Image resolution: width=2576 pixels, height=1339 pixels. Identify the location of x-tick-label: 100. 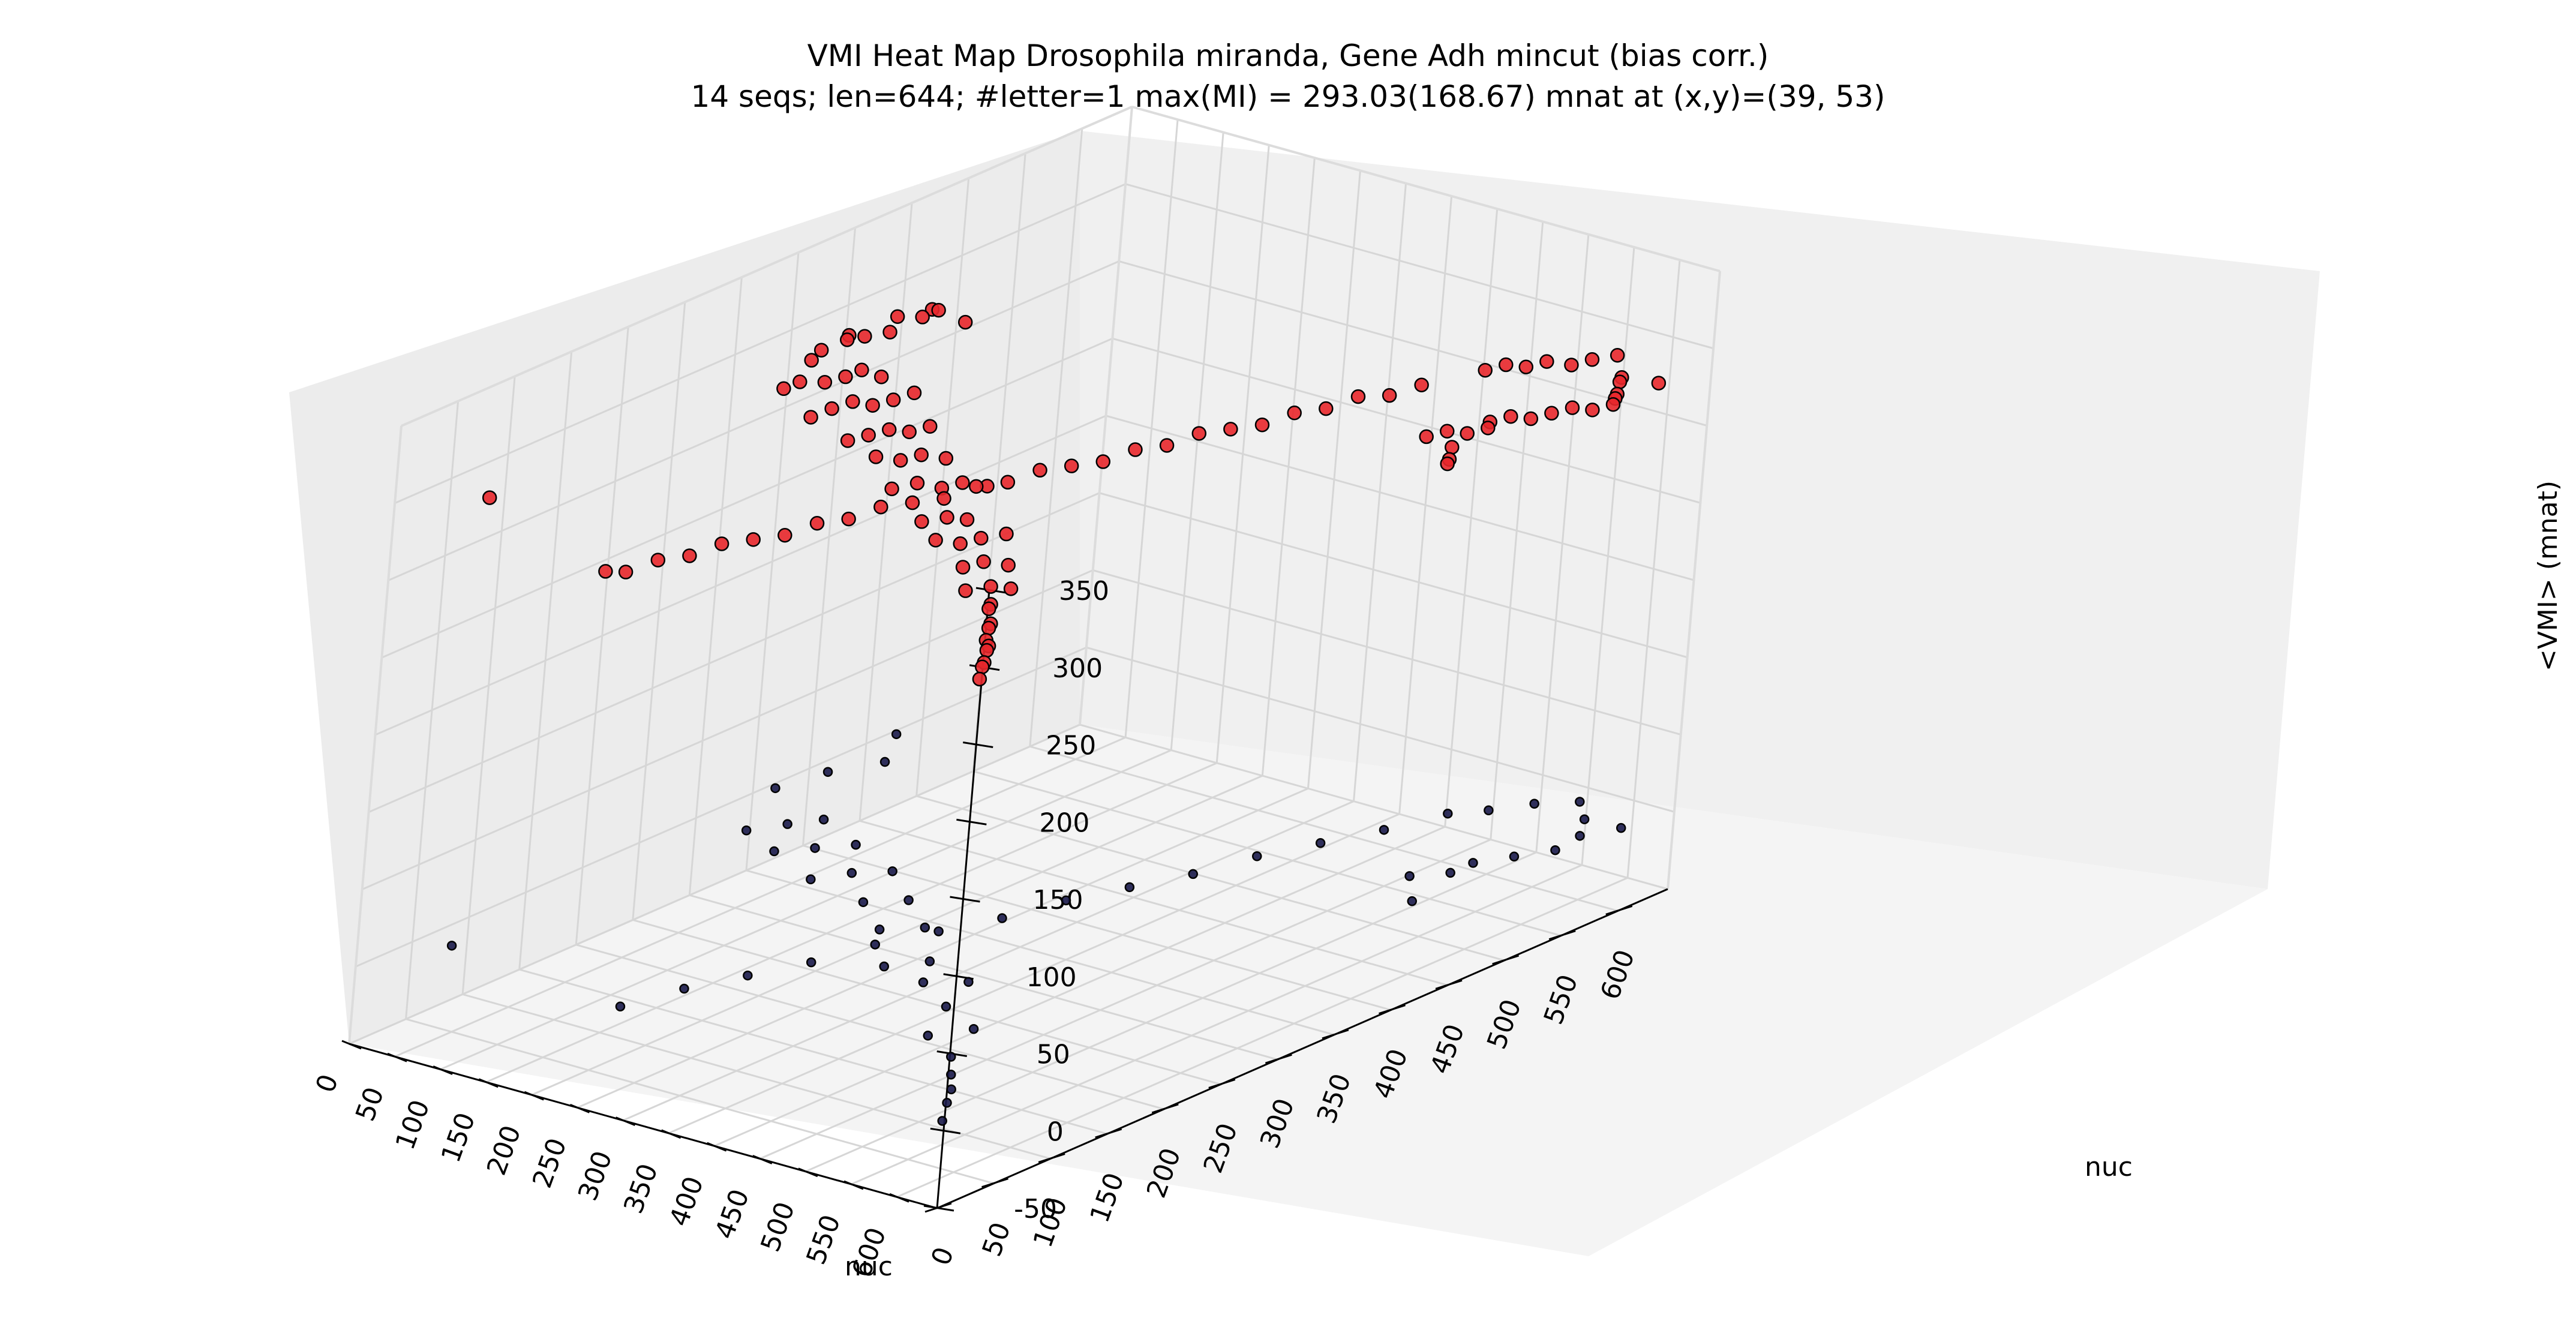
(413, 1125).